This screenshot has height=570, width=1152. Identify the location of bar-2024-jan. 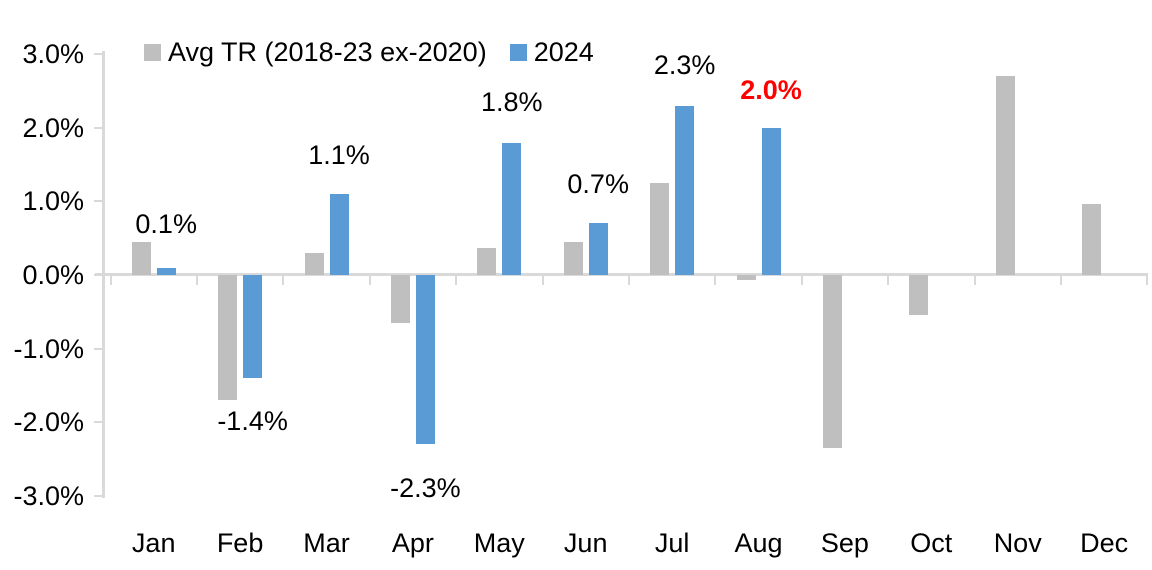
(166, 271).